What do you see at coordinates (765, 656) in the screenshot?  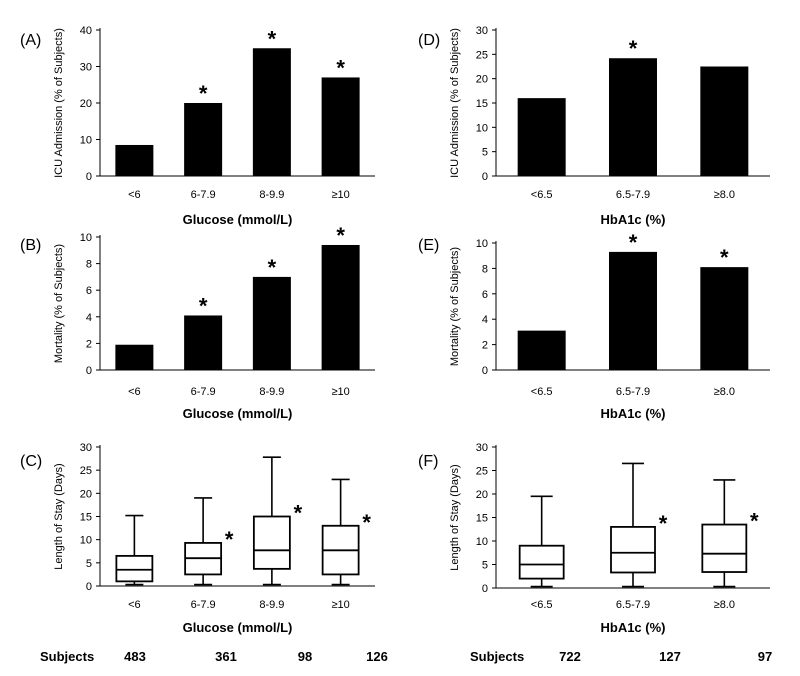 I see `subjects-count: 97` at bounding box center [765, 656].